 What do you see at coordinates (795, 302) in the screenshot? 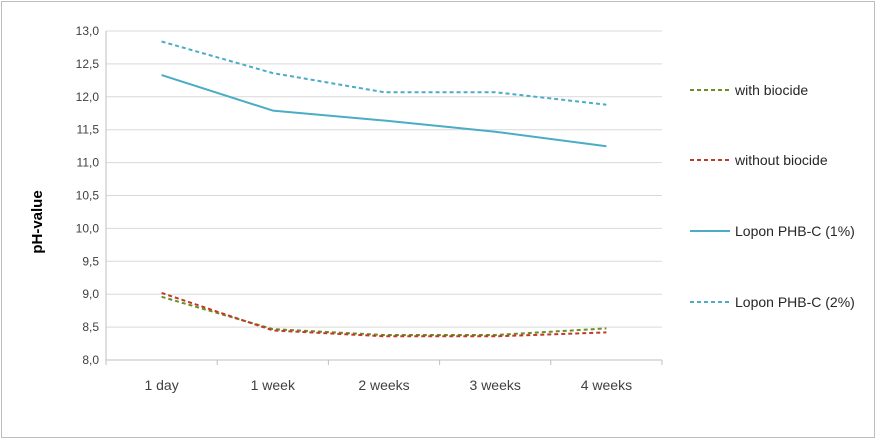
I see `legend-label: Lopon PHB-C (2%)` at bounding box center [795, 302].